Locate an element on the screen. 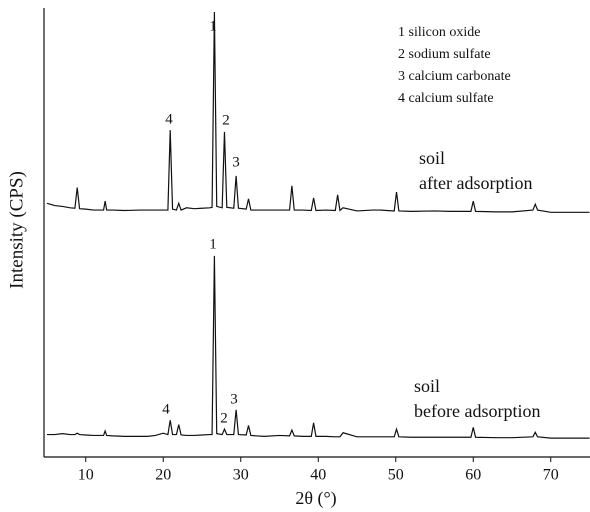 This screenshot has height=512, width=590. key-entry: 3 calcium carbonate is located at coordinates (454, 76).